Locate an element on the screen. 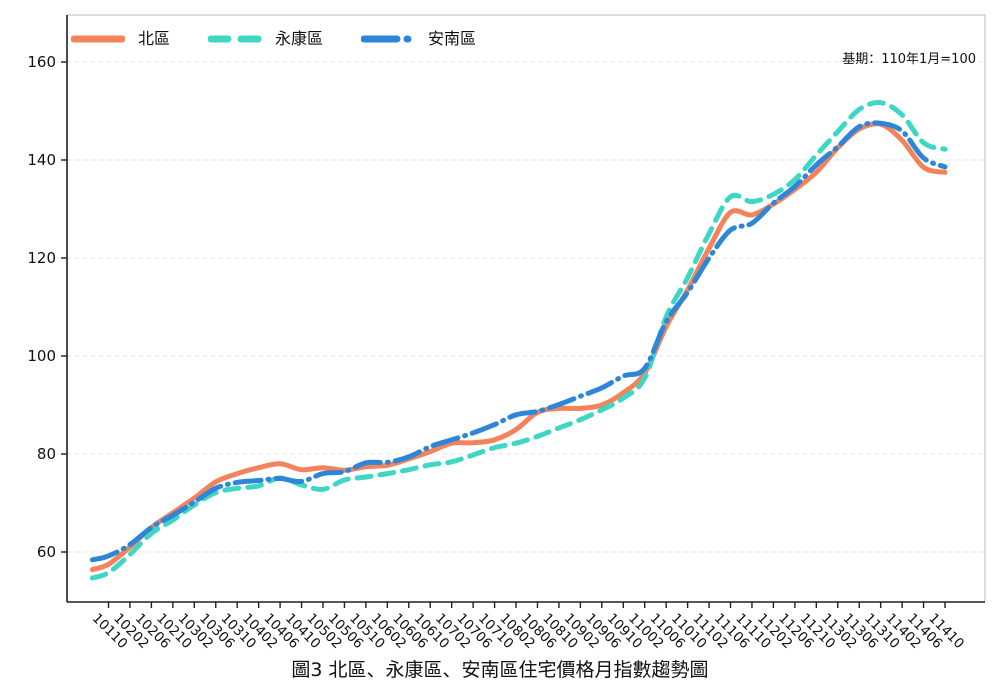  y-tick-label-140: 140 is located at coordinates (41, 160).